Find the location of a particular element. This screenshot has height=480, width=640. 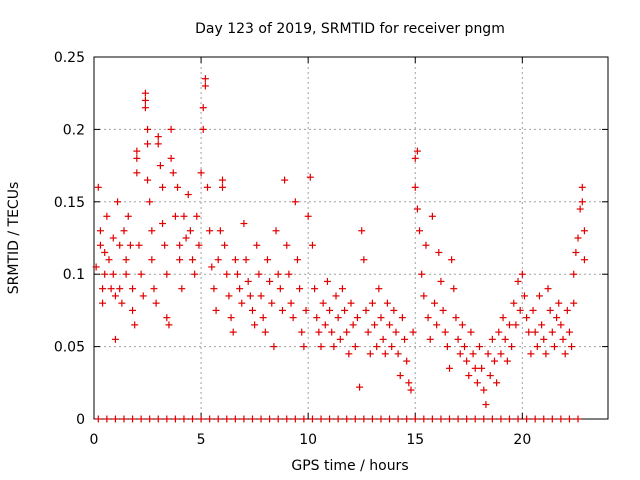

y-tick-label: 0.05 is located at coordinates (69, 348).